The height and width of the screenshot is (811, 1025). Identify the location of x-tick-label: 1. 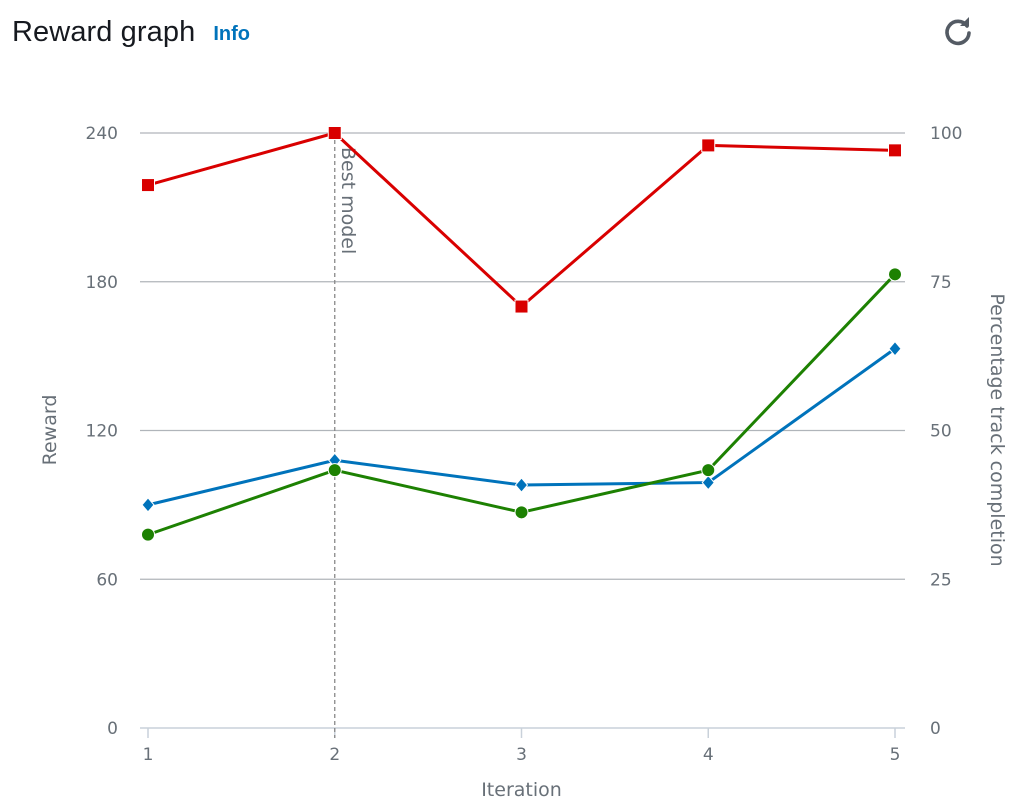
(148, 755).